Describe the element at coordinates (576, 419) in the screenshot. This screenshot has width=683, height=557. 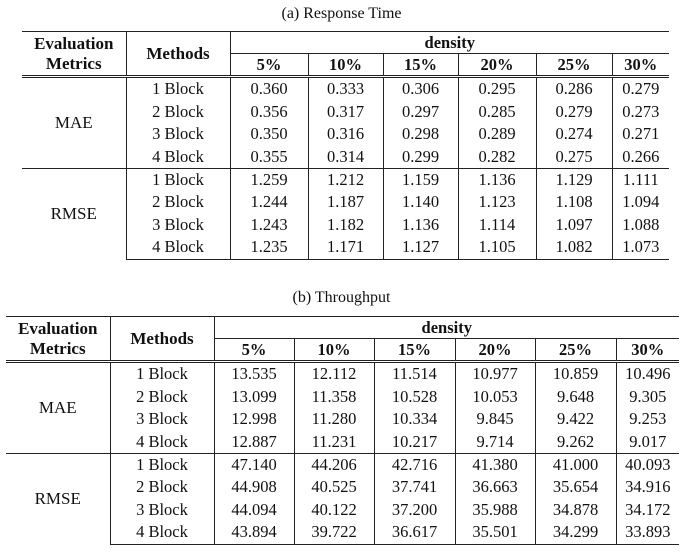
I see `value-cell: 9.422` at that location.